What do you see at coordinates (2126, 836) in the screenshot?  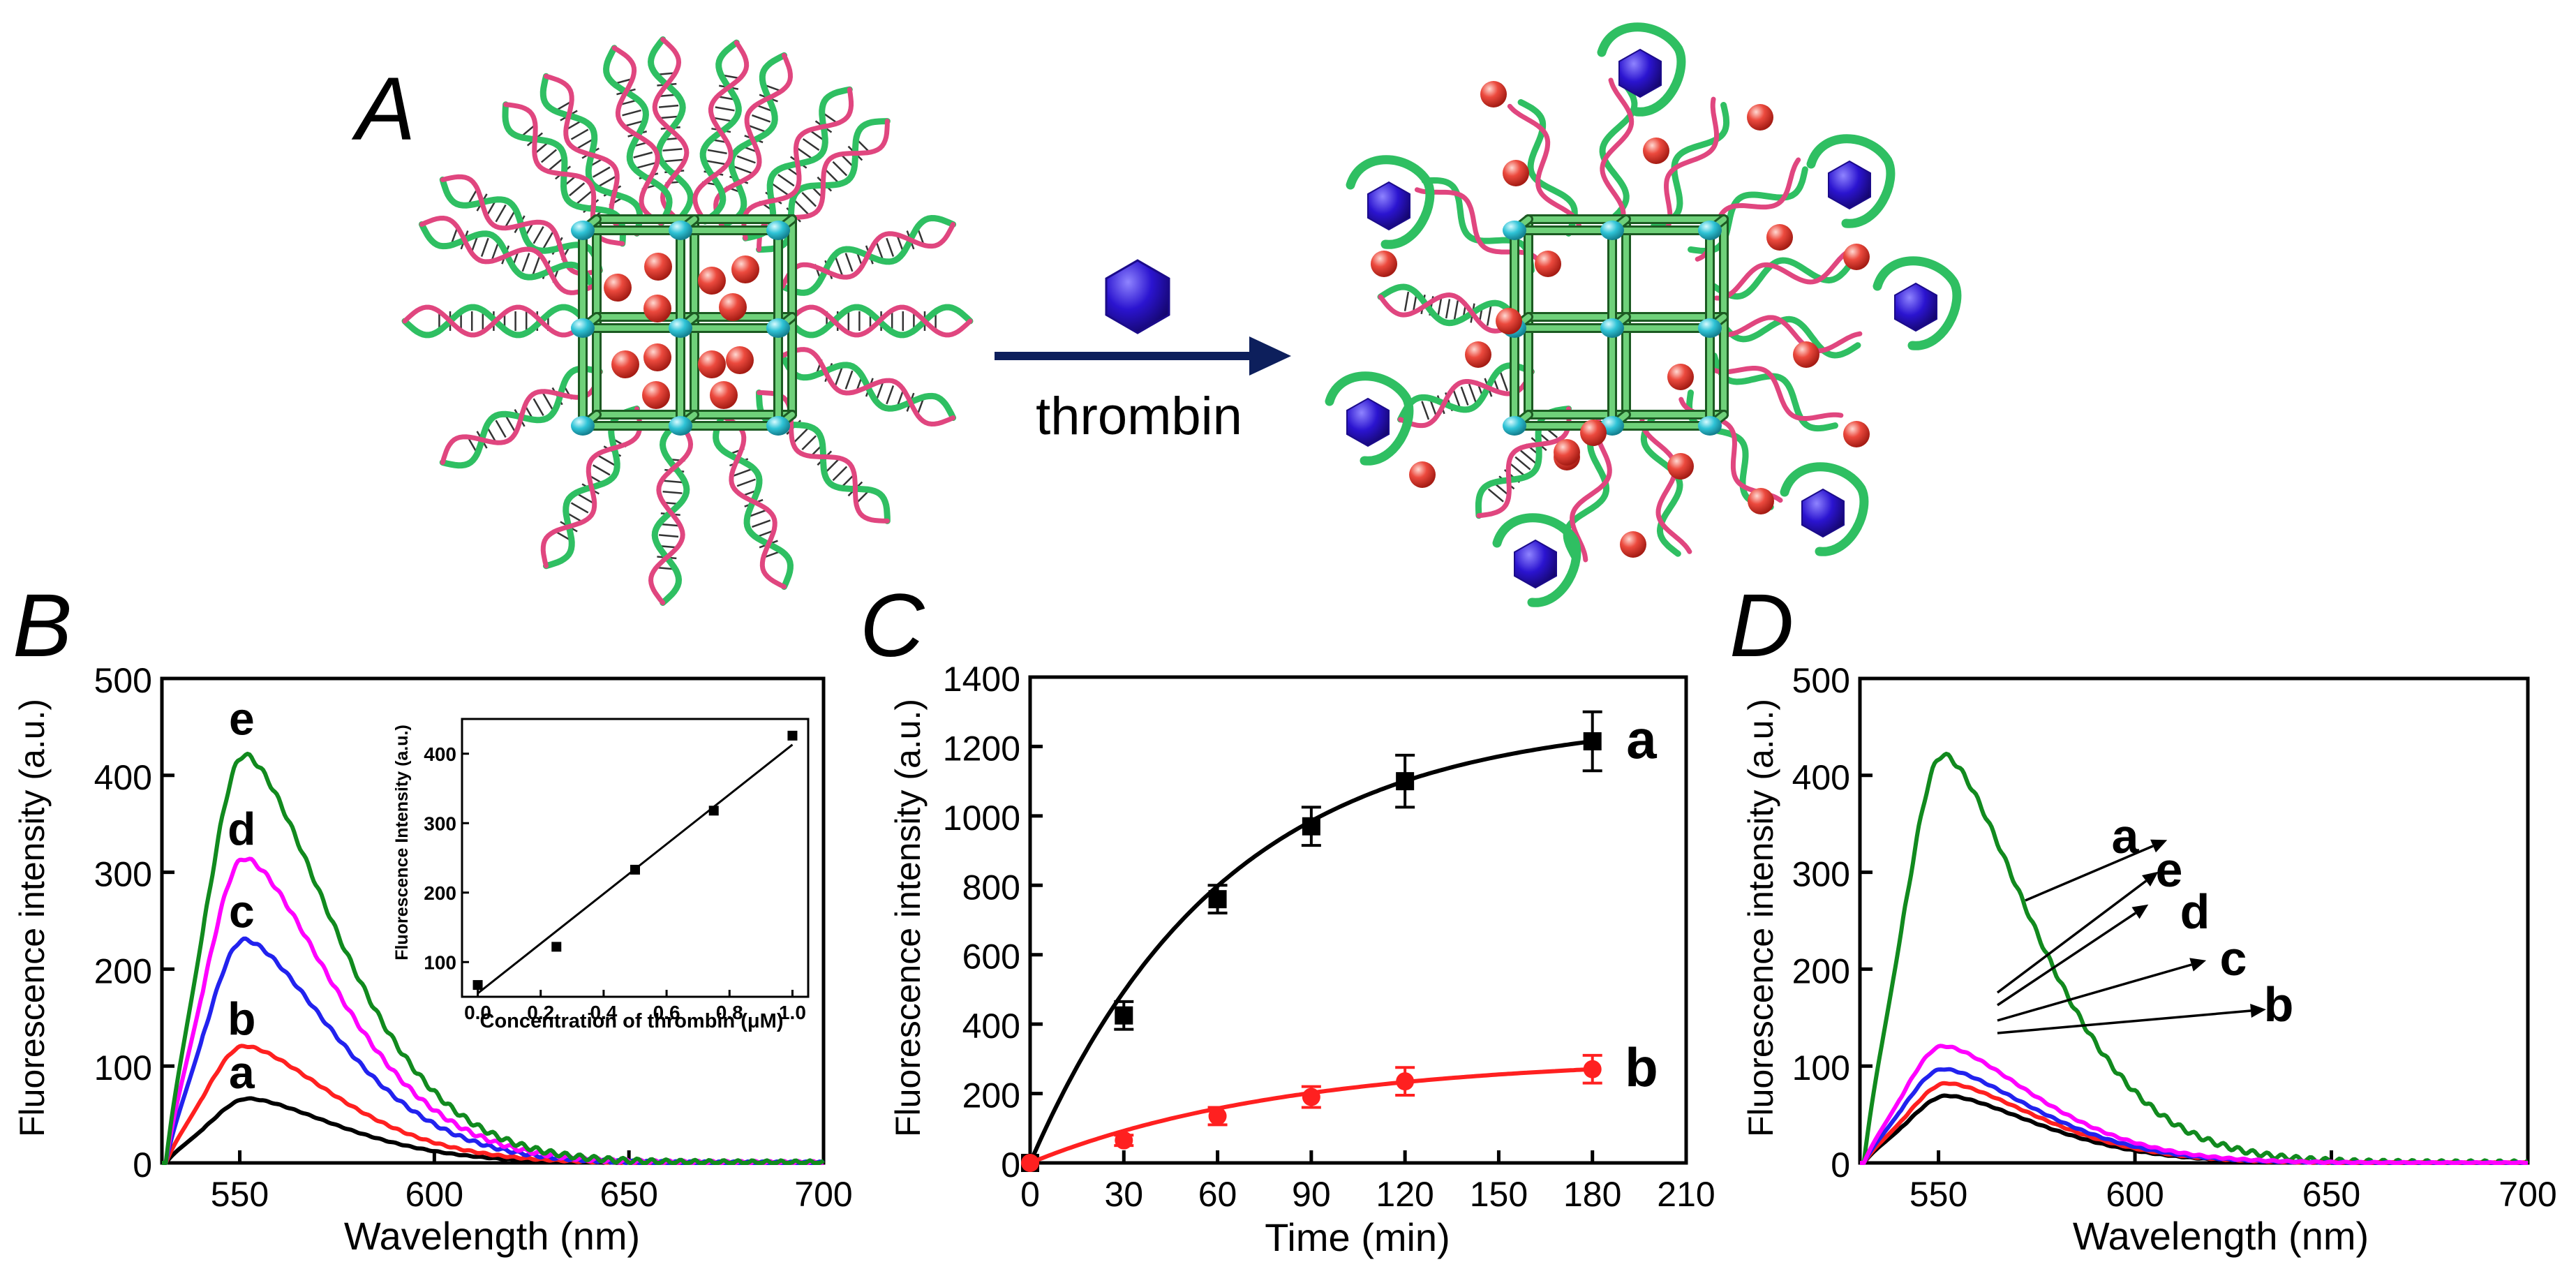 I see `curve-label-a: a` at bounding box center [2126, 836].